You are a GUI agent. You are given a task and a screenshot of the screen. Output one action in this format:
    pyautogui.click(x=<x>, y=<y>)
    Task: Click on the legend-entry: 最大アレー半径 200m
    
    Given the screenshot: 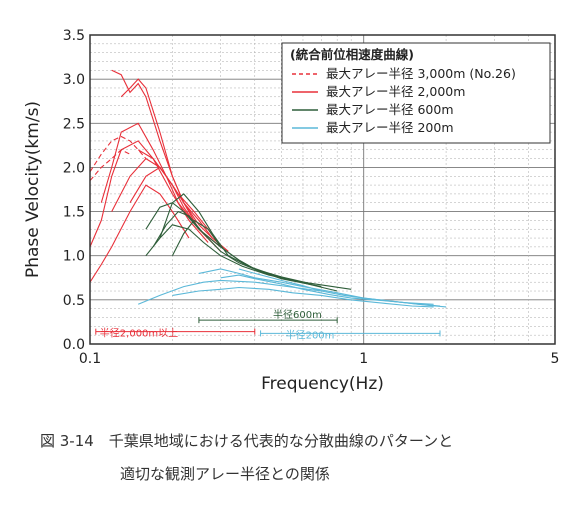 What is the action you would take?
    pyautogui.click(x=390, y=127)
    